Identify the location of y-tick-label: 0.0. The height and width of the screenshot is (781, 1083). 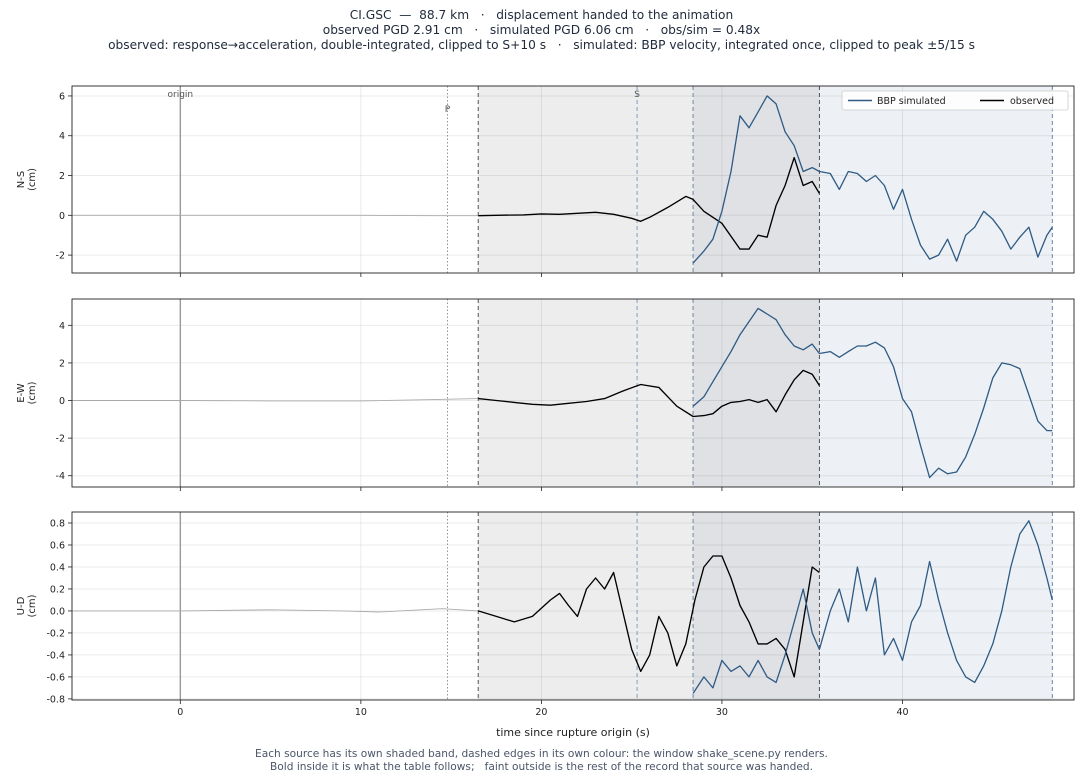
(57, 611).